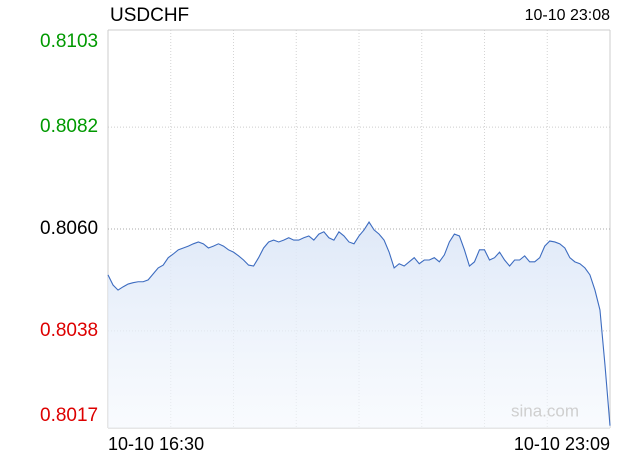 The width and height of the screenshot is (620, 460). I want to click on chart-title: USDCHF, so click(149, 15).